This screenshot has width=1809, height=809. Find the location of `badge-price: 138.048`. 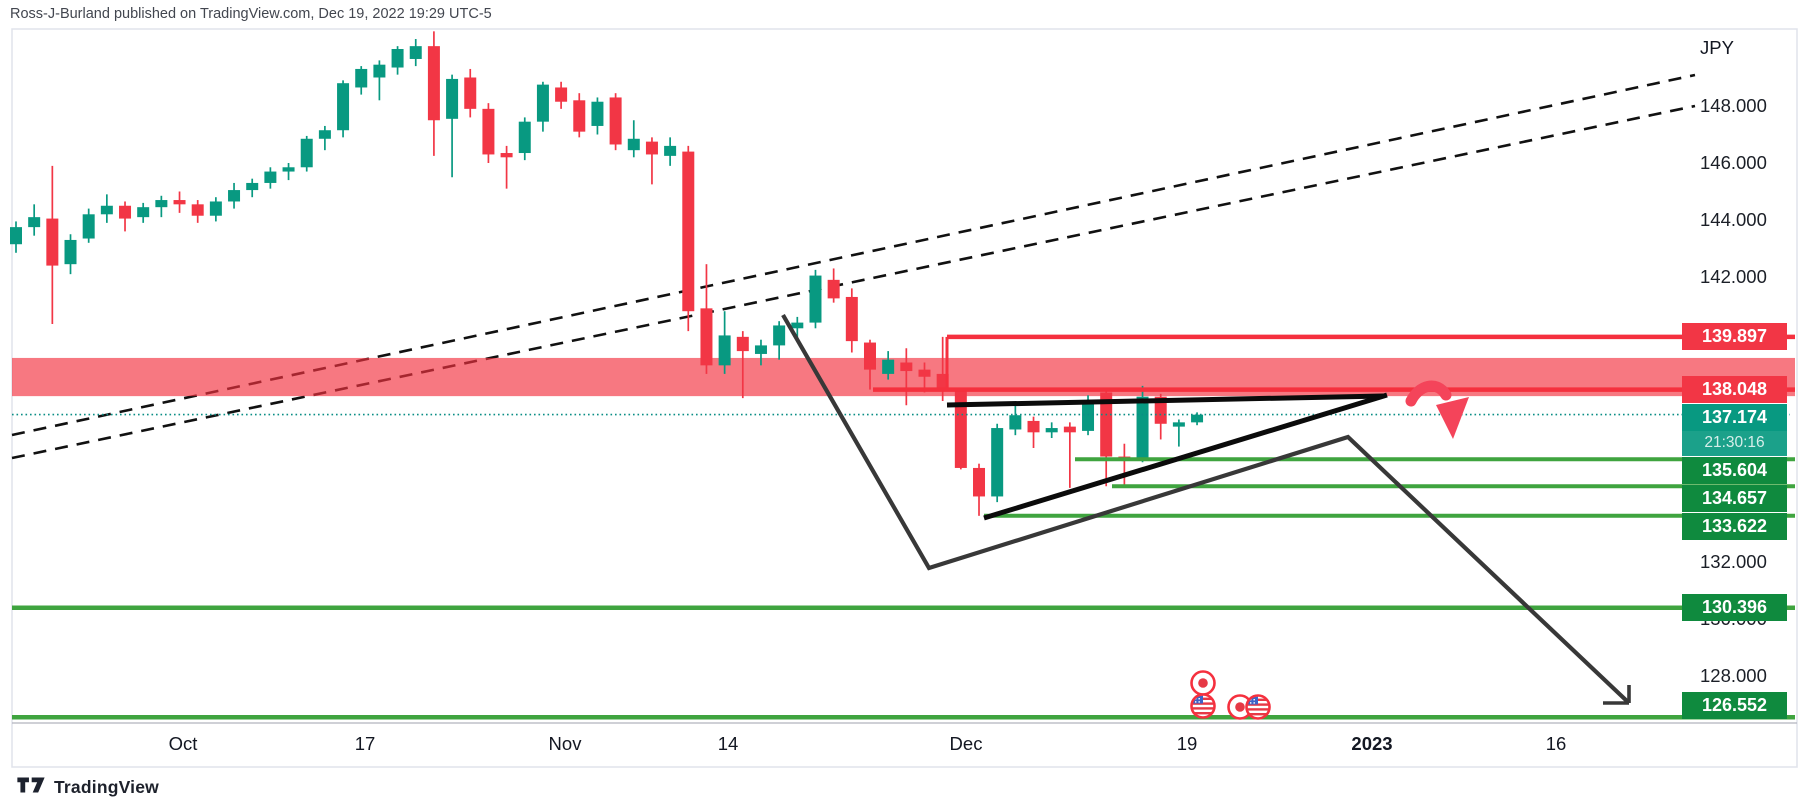

badge-price: 138.048 is located at coordinates (1734, 389).